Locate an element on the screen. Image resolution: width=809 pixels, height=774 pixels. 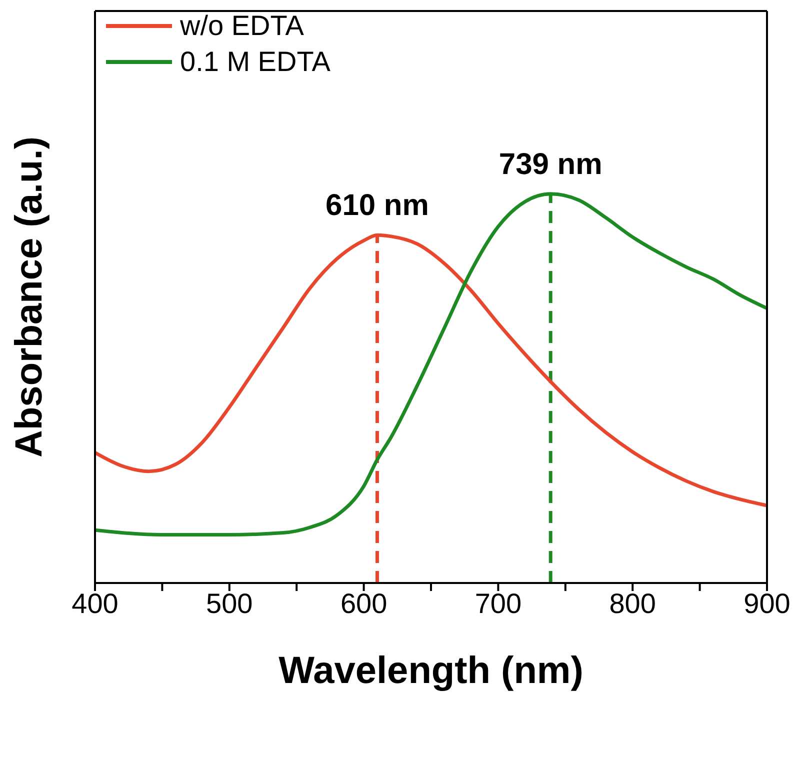
x-tick-label: 500 is located at coordinates (229, 603).